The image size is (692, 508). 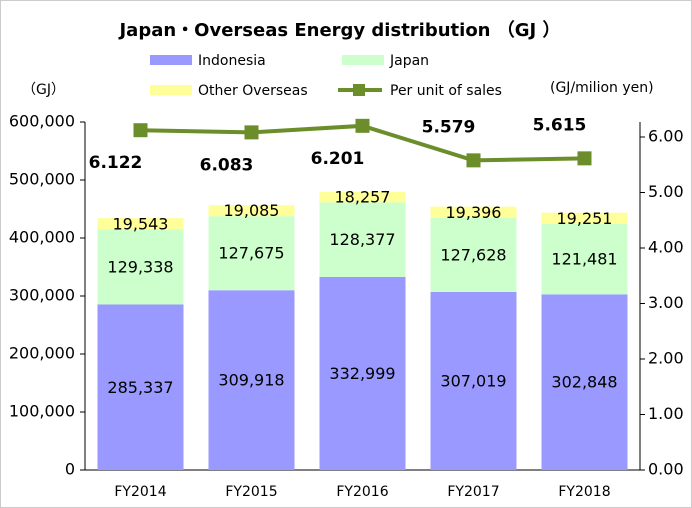 I want to click on bar-value-label: 307,019, so click(x=473, y=380).